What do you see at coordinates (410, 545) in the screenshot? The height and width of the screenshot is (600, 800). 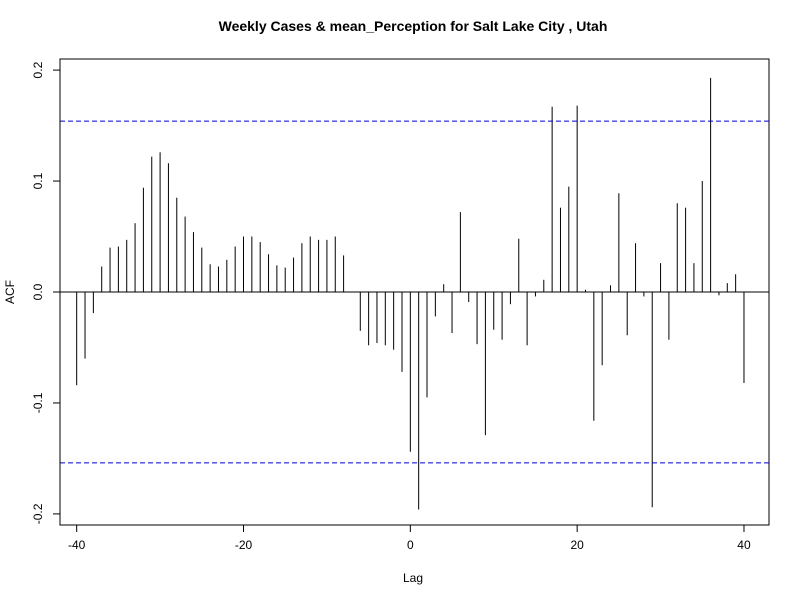 I see `x-tick-label: 0` at bounding box center [410, 545].